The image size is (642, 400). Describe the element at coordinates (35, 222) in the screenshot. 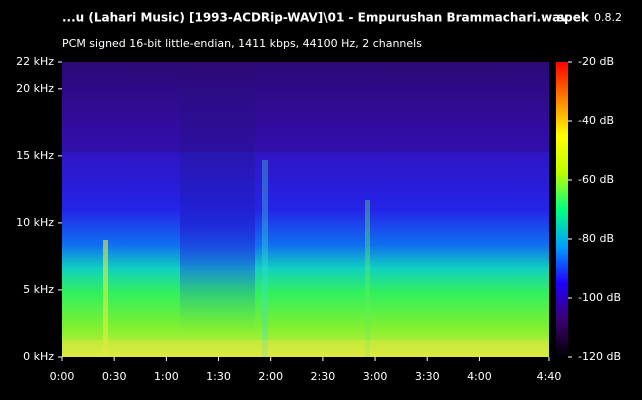

I see `y-tick-label: 10 kHz` at that location.